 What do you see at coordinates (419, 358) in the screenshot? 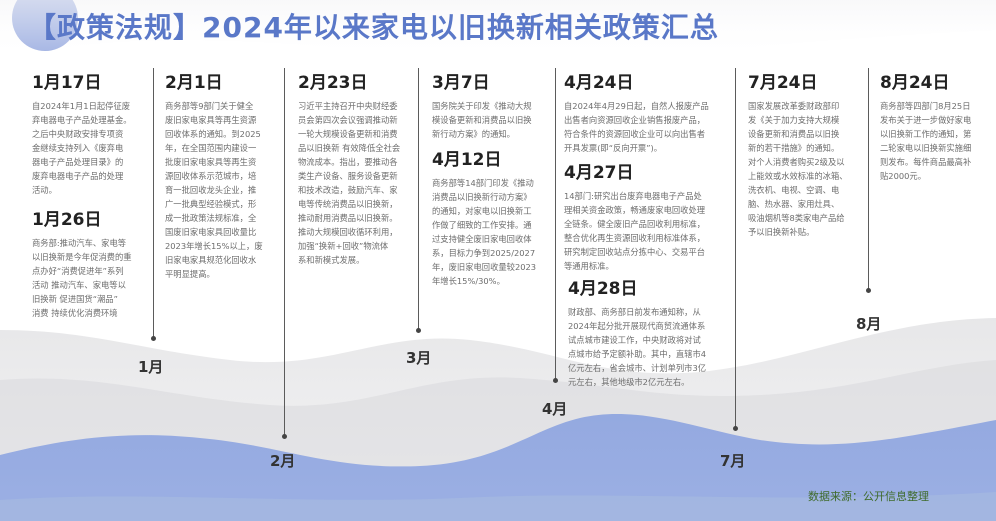
I see `month-label: 3月` at bounding box center [419, 358].